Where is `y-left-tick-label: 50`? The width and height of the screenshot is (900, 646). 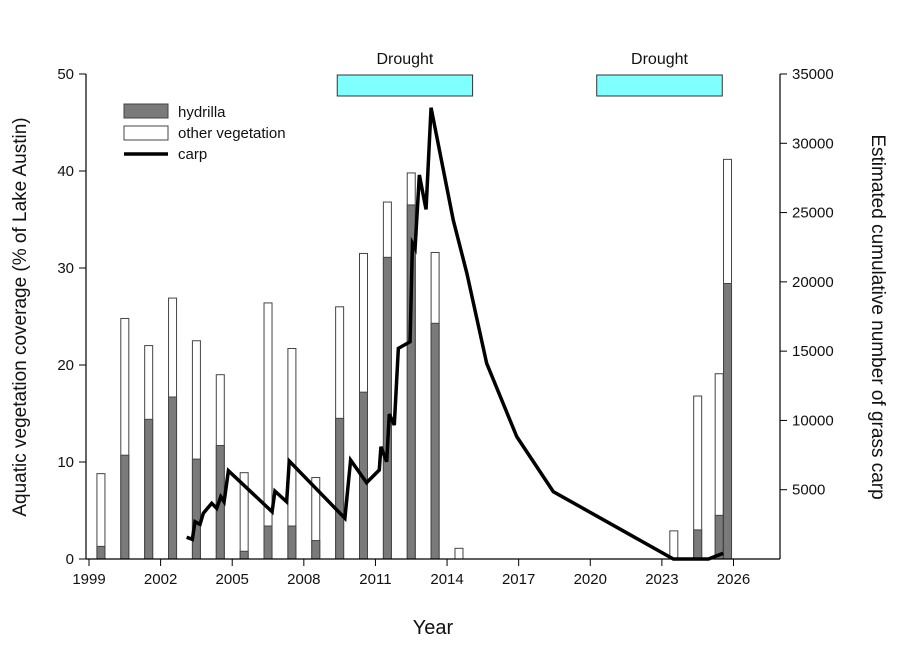
y-left-tick-label: 50 is located at coordinates (65, 74).